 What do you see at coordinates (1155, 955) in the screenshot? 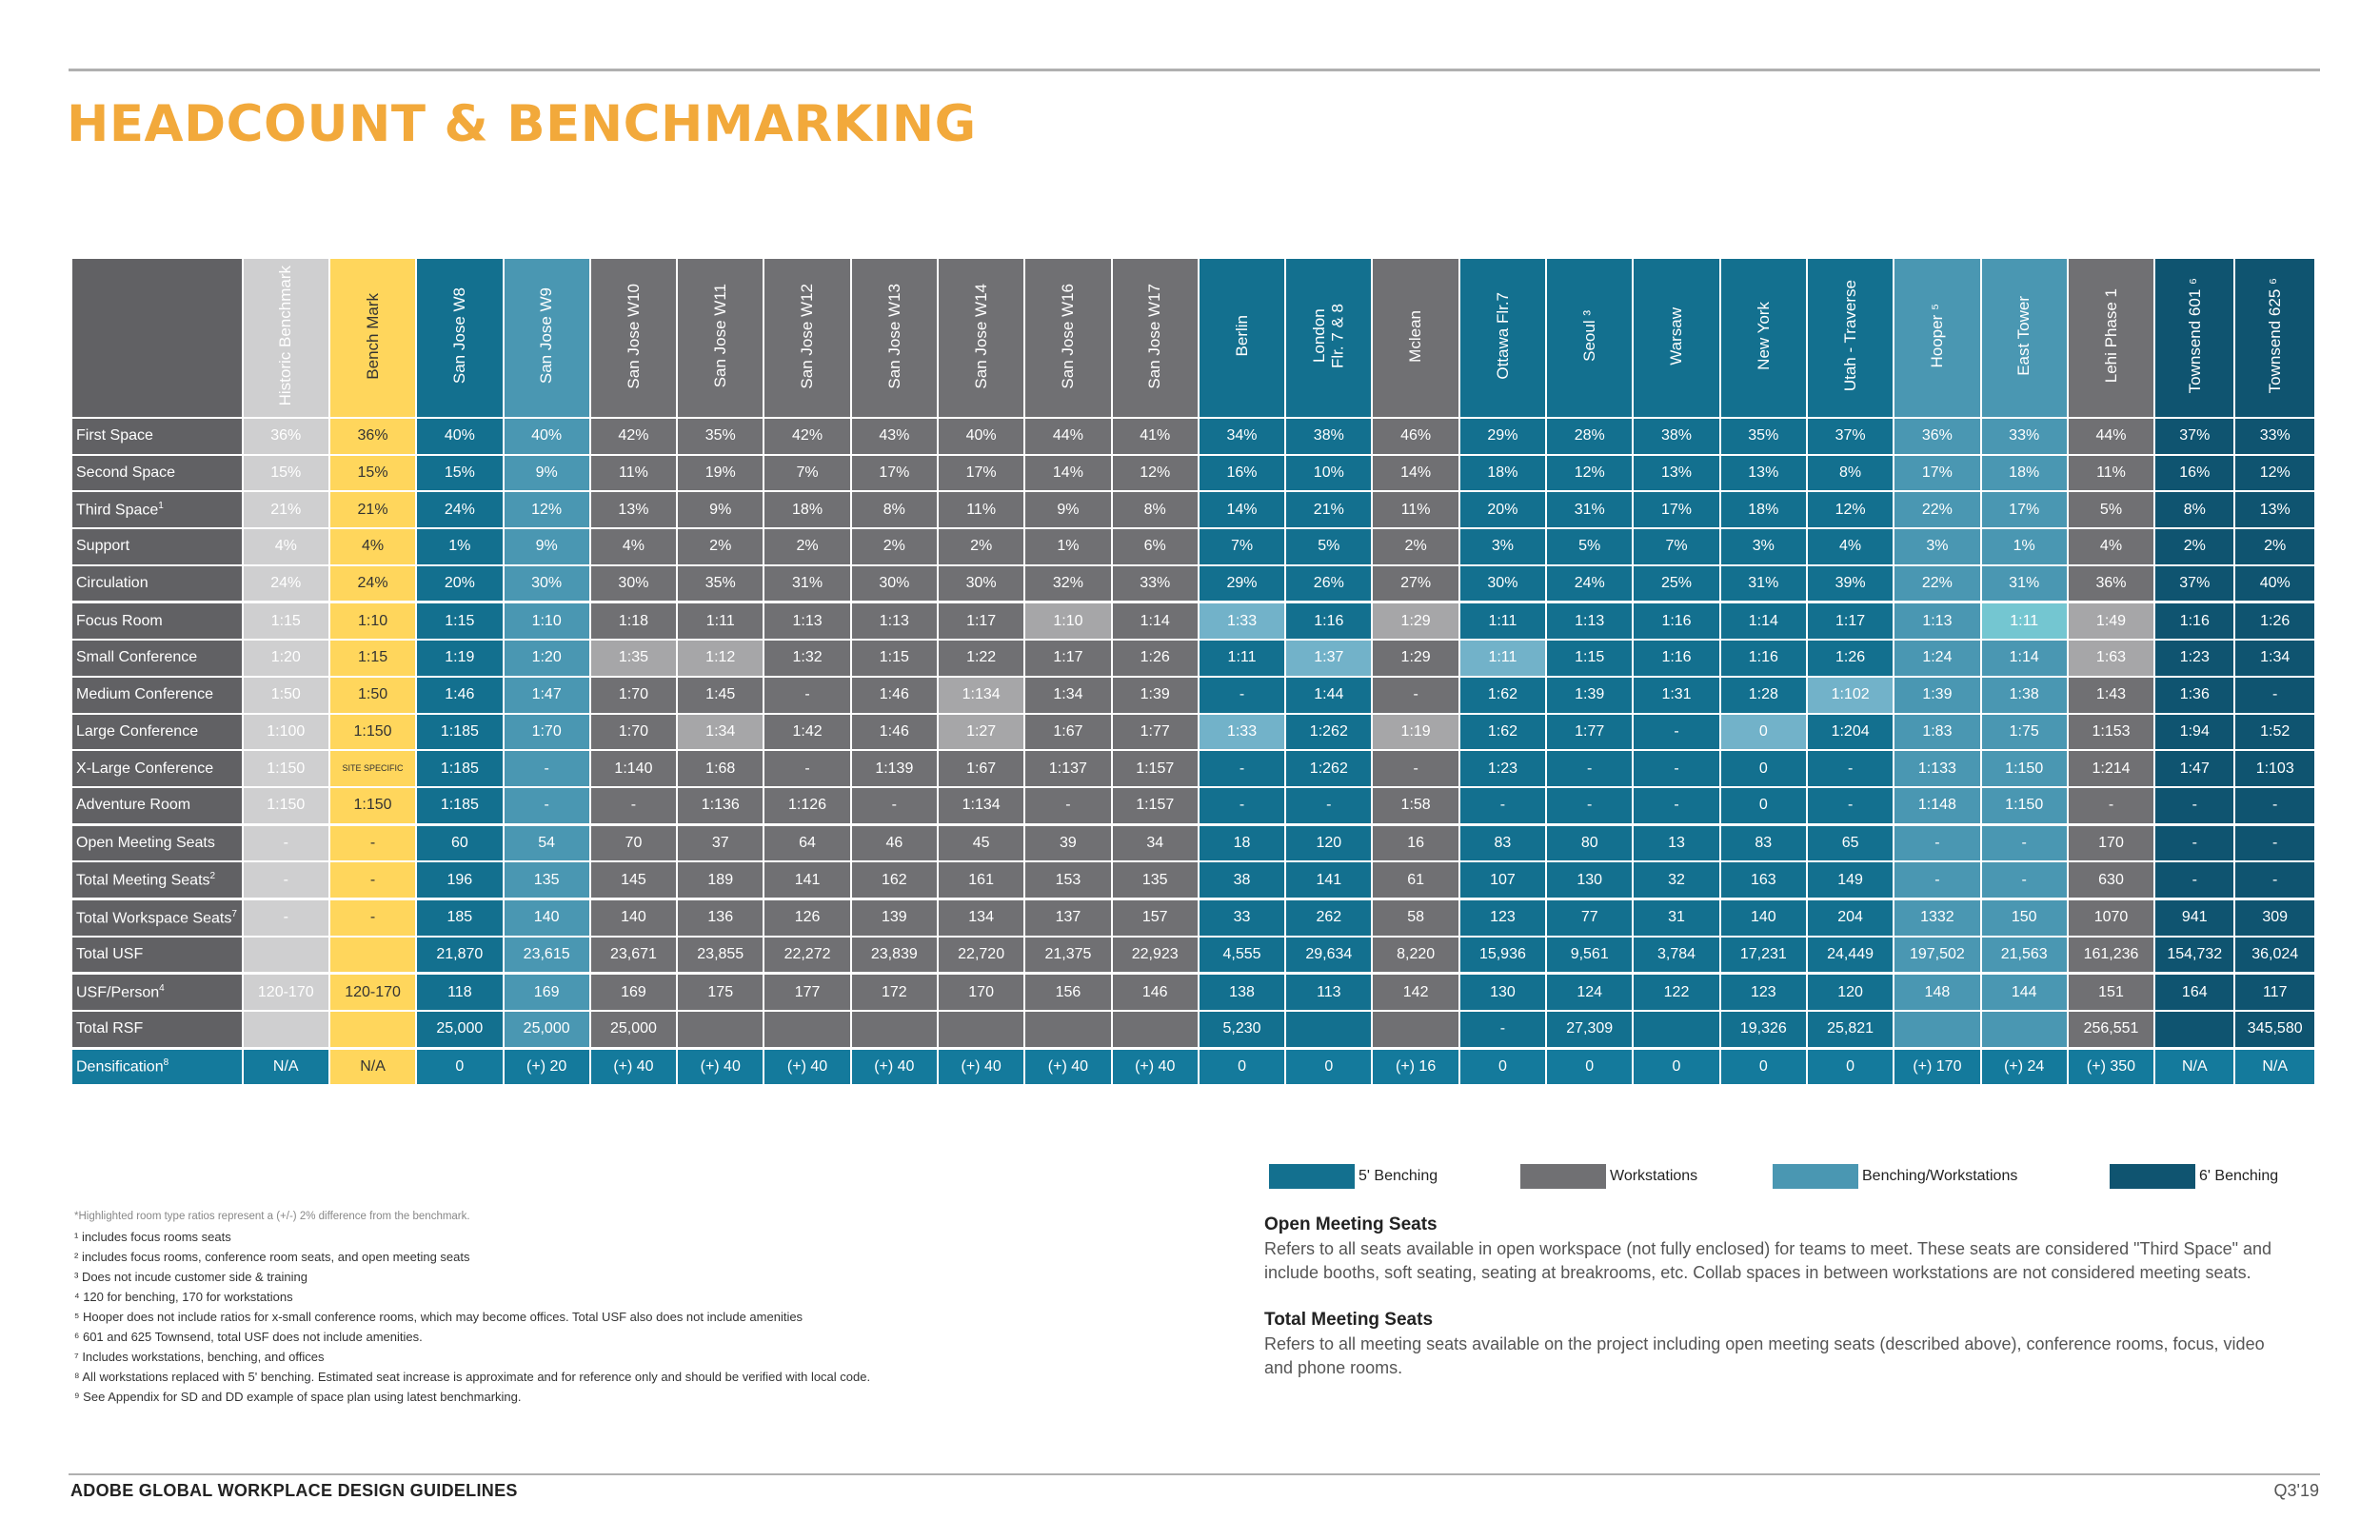
I see `table-cell: 22,923` at bounding box center [1155, 955].